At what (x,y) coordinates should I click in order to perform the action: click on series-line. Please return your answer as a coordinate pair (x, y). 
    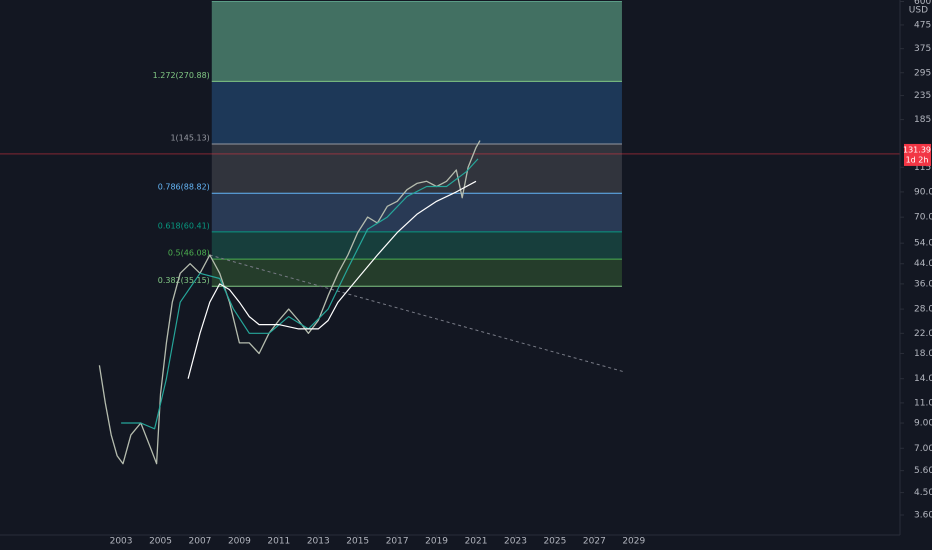
    Looking at the image, I should click on (332, 279).